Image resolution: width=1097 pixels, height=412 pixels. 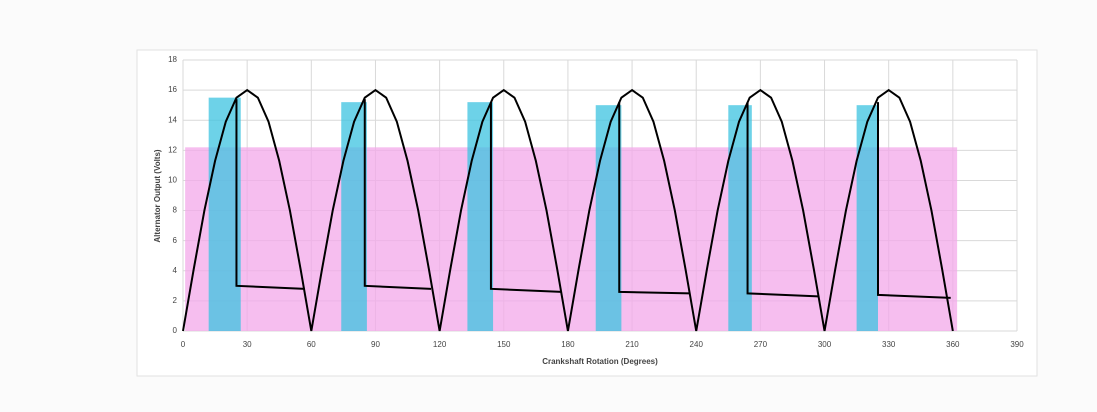 What do you see at coordinates (172, 89) in the screenshot?
I see `y-tick-label: 16` at bounding box center [172, 89].